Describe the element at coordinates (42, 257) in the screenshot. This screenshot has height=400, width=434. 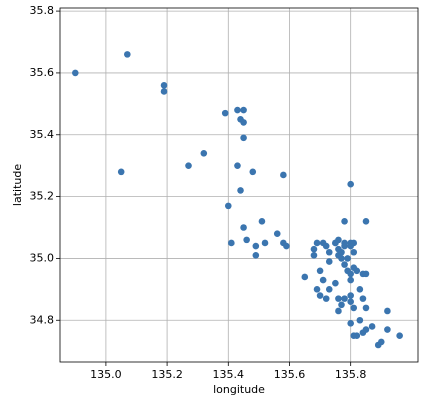
I see `y-tick-label: 35.0` at that location.